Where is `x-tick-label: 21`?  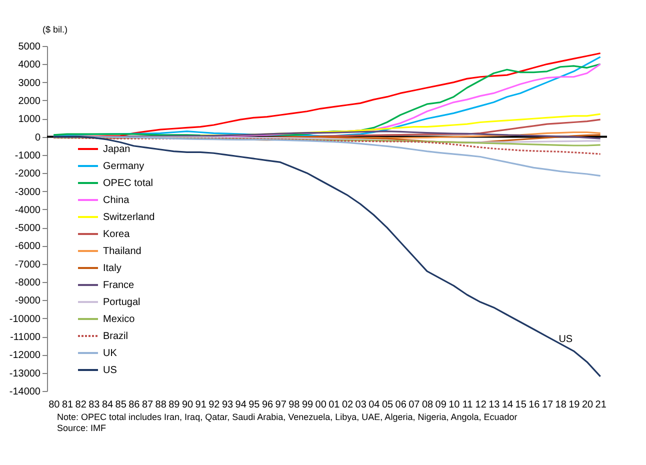 x-tick-label: 21 is located at coordinates (601, 405).